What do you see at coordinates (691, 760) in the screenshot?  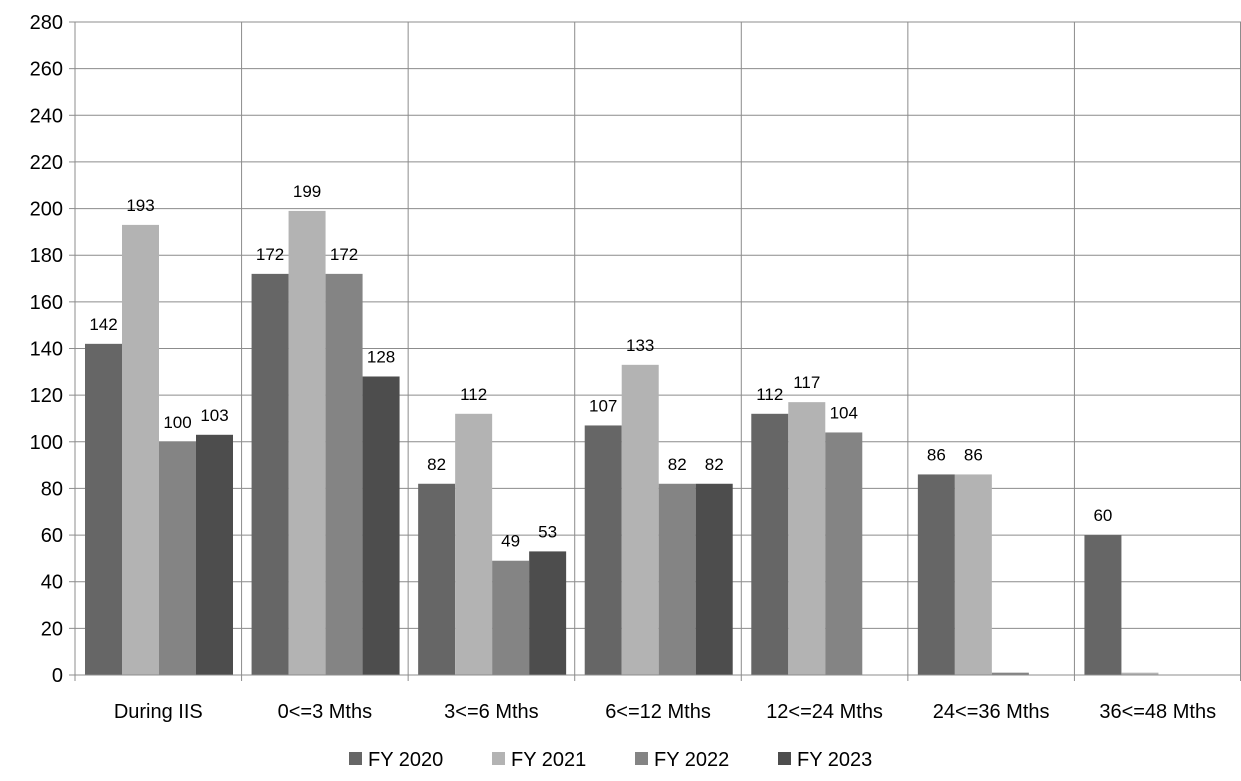 I see `legend-label: FY 2022` at bounding box center [691, 760].